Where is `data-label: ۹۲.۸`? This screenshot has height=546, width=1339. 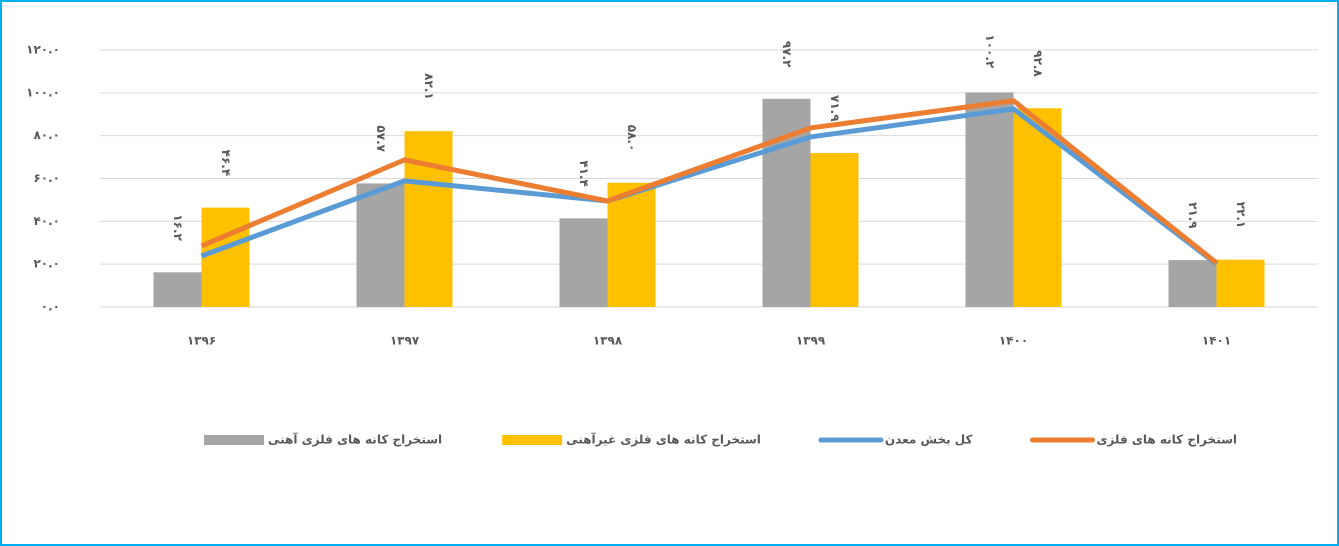
data-label: ۹۲.۸ is located at coordinates (1038, 63).